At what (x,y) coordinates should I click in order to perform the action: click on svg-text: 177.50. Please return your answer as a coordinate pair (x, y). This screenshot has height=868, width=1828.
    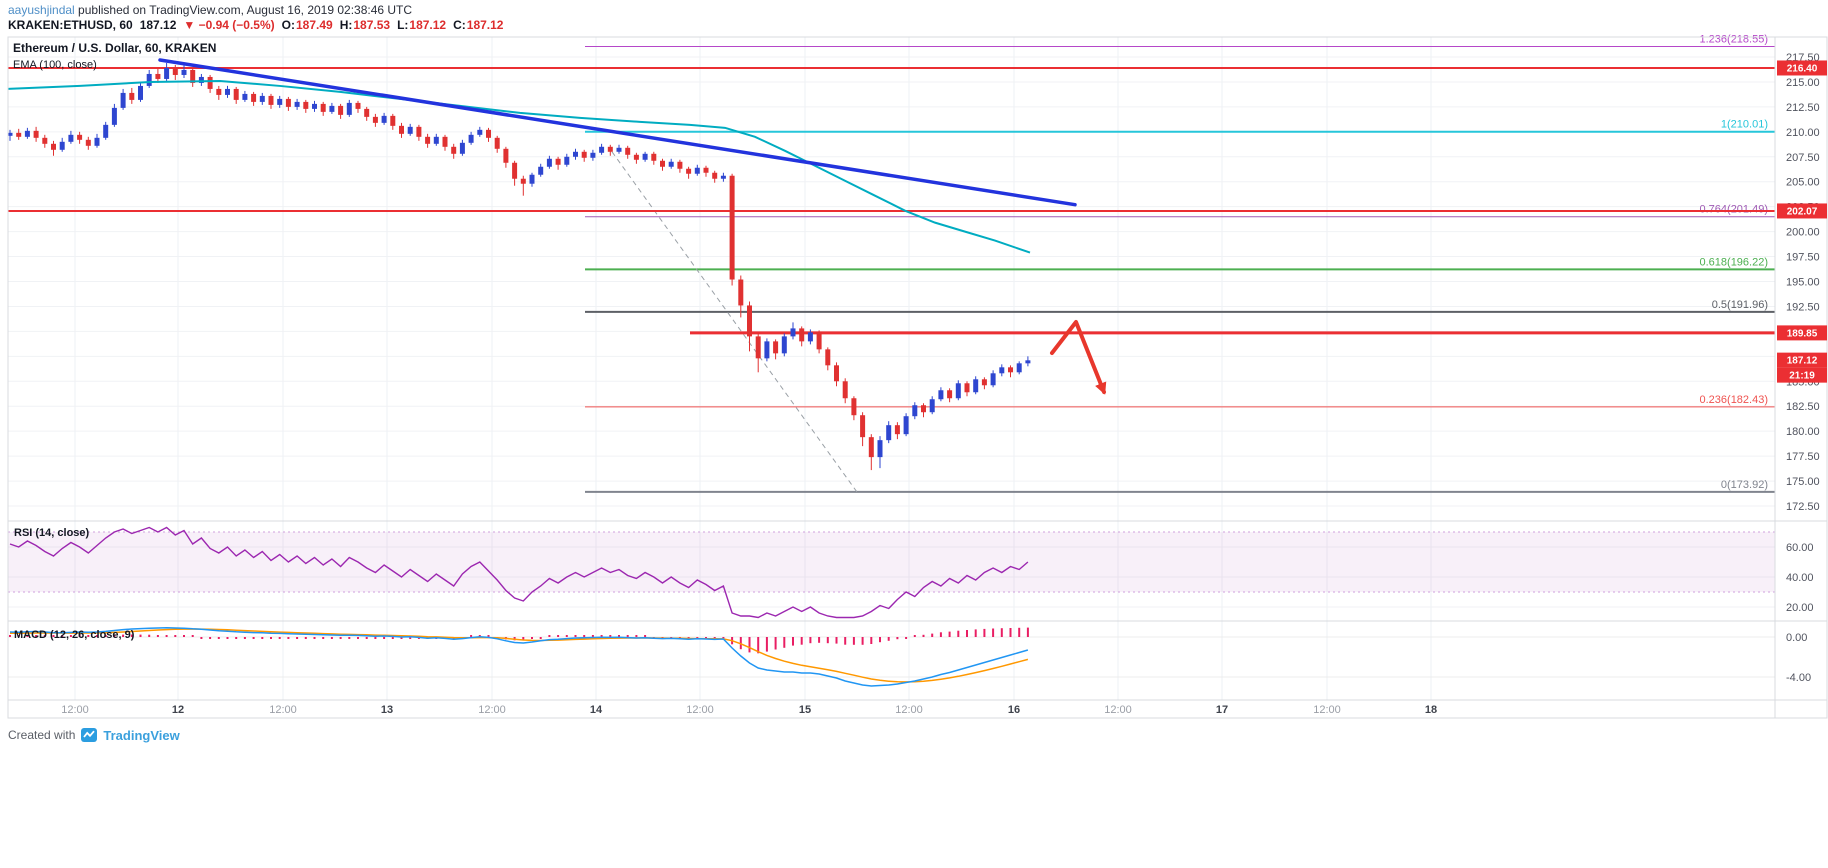
    Looking at the image, I should click on (1803, 457).